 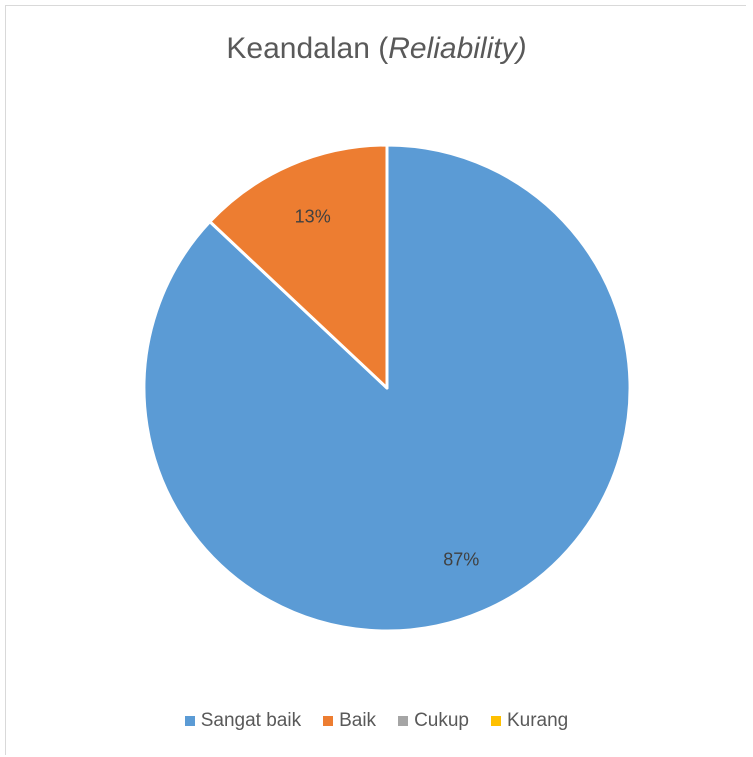 I want to click on legend-label: Cukup, so click(x=441, y=720).